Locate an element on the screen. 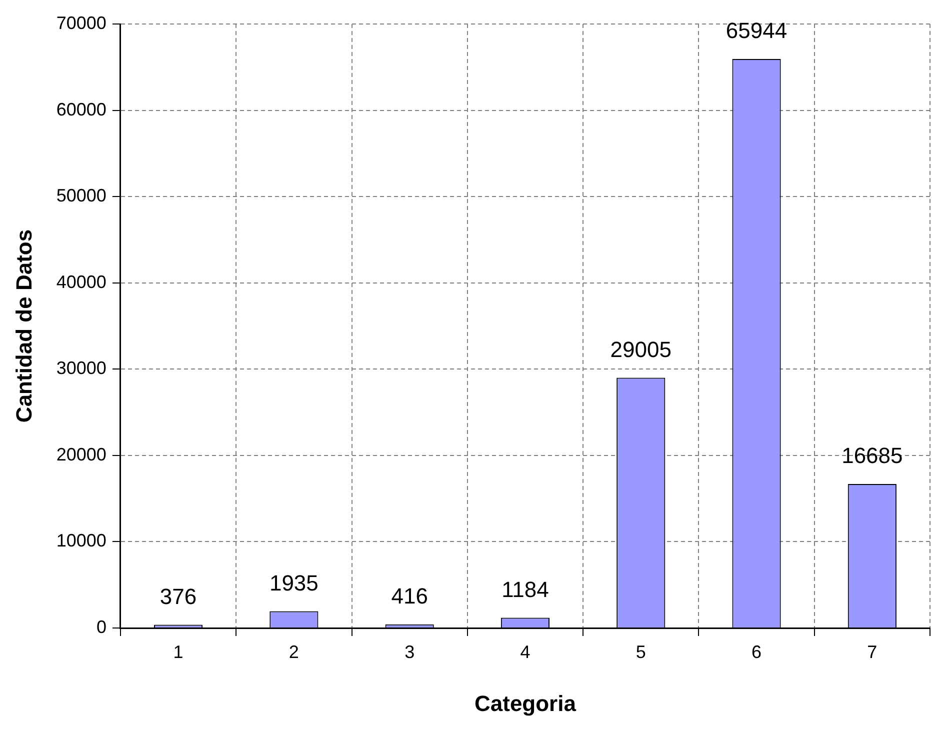  x-tick-label: 3 is located at coordinates (409, 652).